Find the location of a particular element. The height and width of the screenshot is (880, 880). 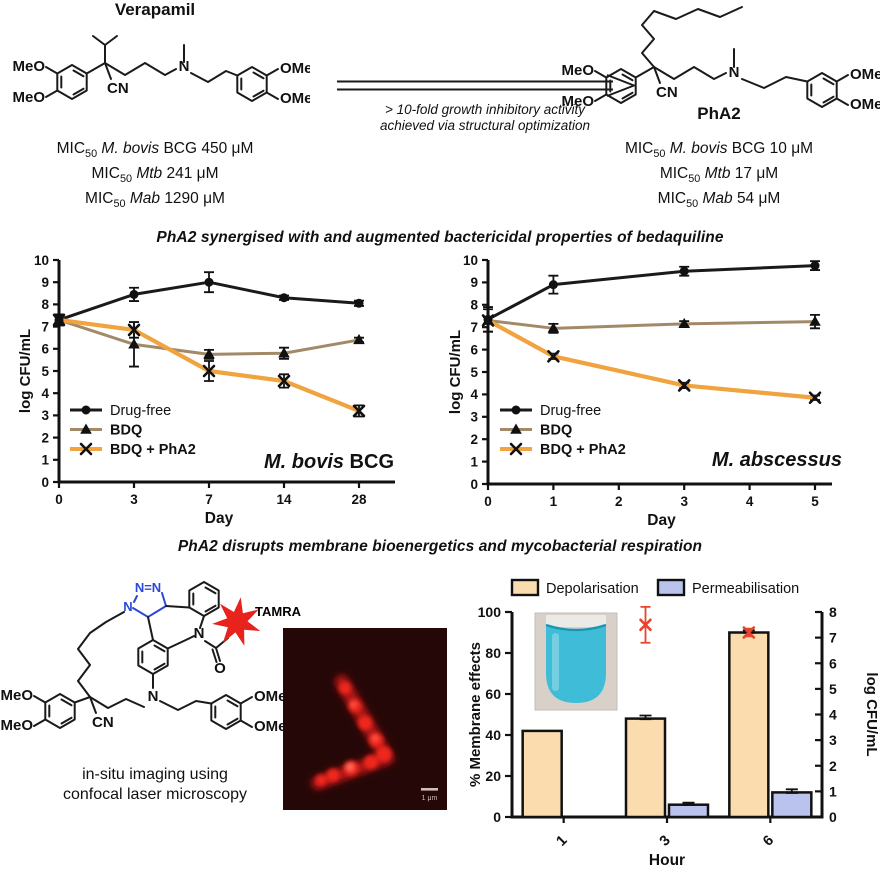

atom-label-n: N is located at coordinates (734, 72).